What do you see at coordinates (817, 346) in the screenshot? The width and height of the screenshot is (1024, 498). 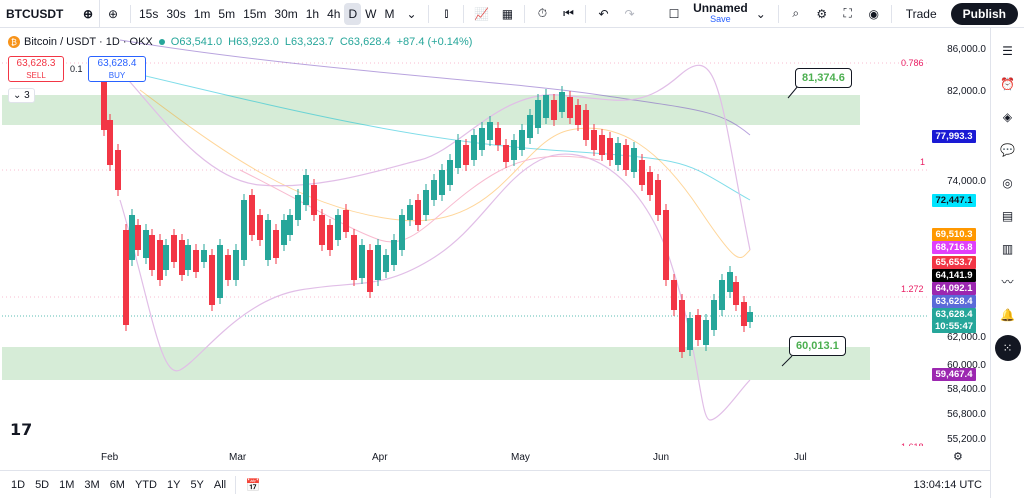 I see `lower-price-callout: 60,013.1` at bounding box center [817, 346].